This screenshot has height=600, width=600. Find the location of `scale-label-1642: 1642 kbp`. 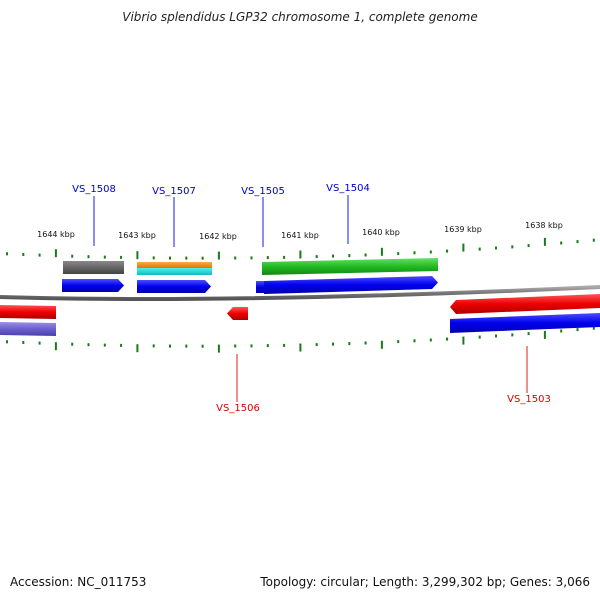

scale-label-1642: 1642 kbp is located at coordinates (218, 236).